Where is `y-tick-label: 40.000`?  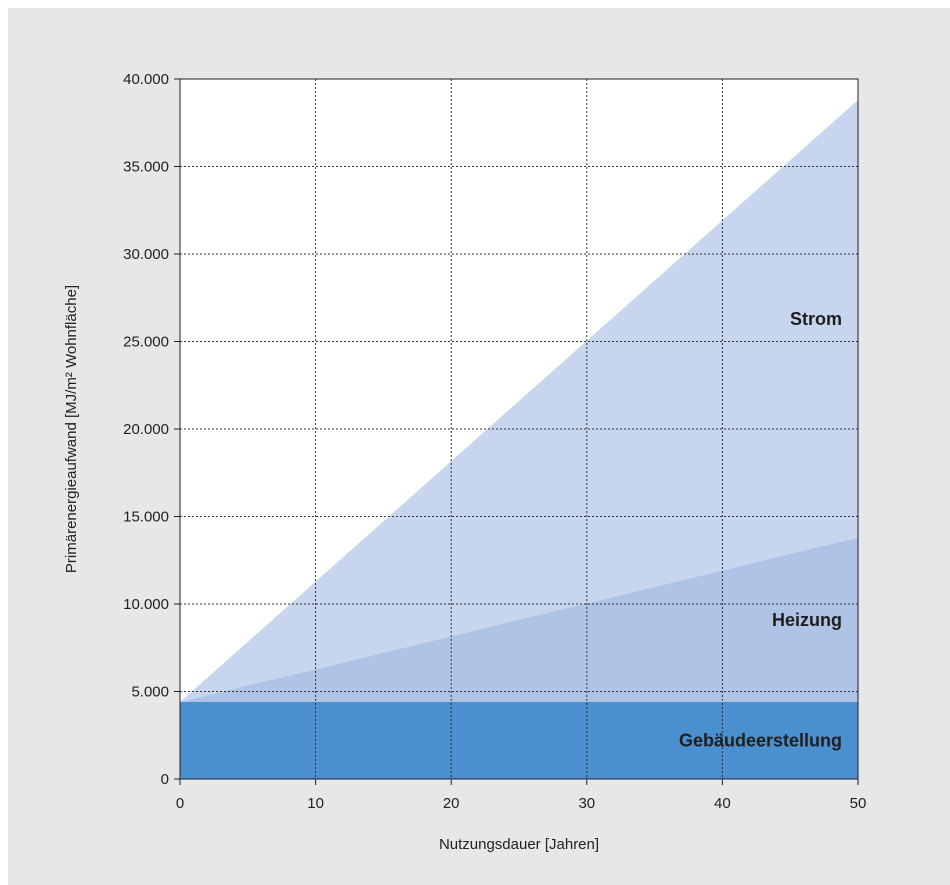 y-tick-label: 40.000 is located at coordinates (146, 79).